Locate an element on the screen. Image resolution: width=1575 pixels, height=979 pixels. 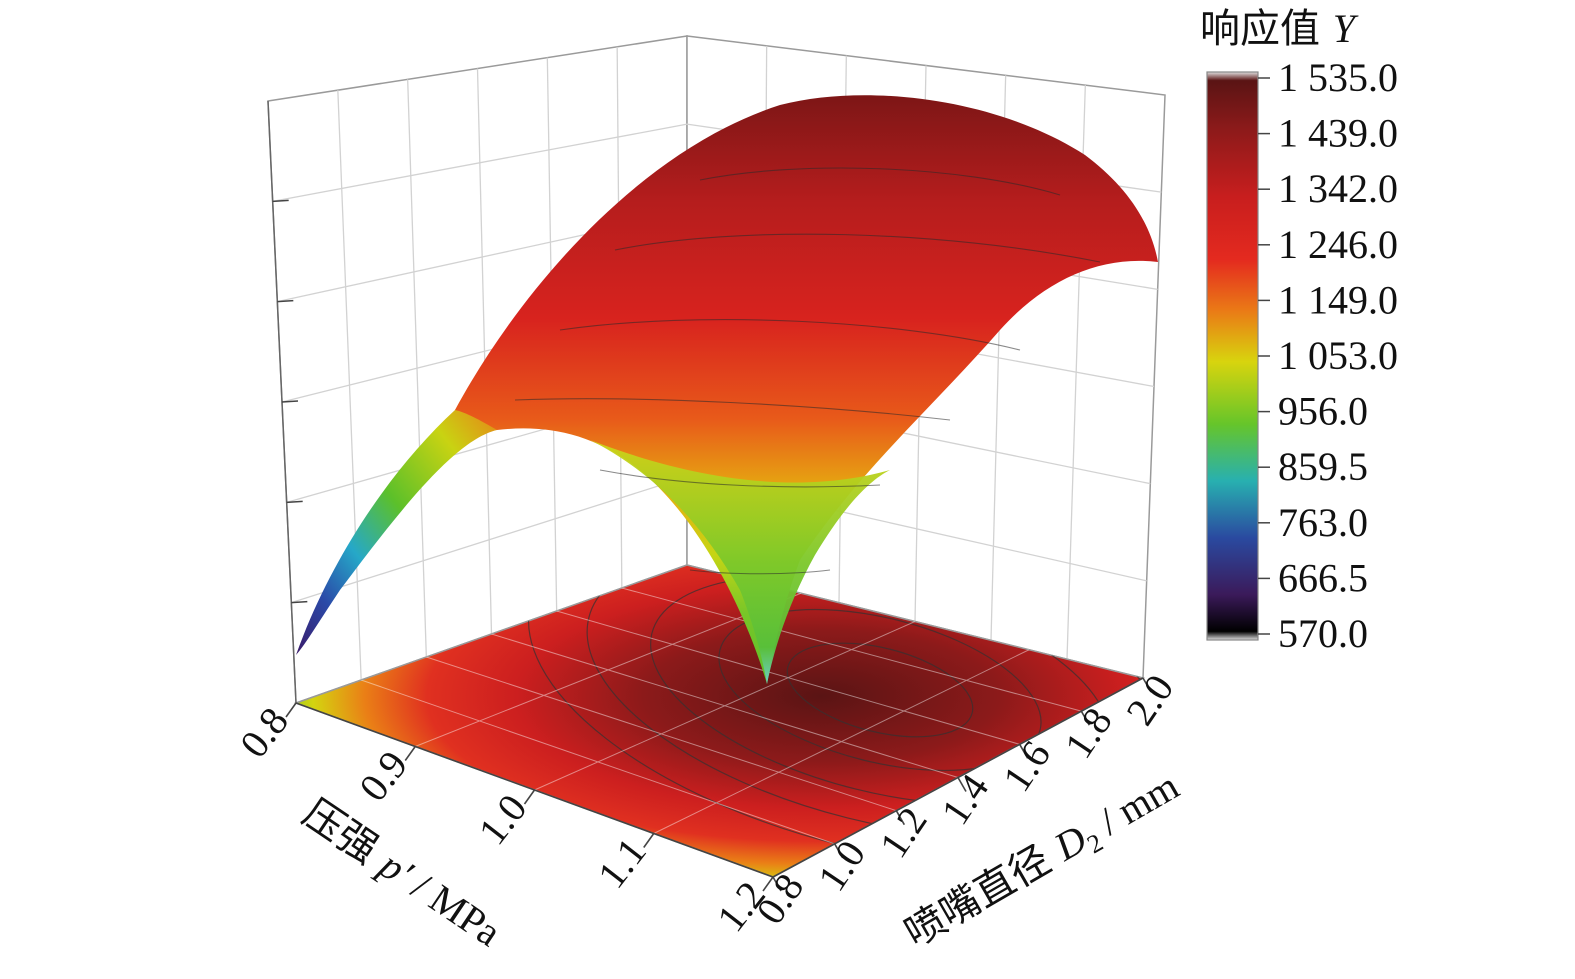
floor-gridlines is located at coordinates (721, 716).